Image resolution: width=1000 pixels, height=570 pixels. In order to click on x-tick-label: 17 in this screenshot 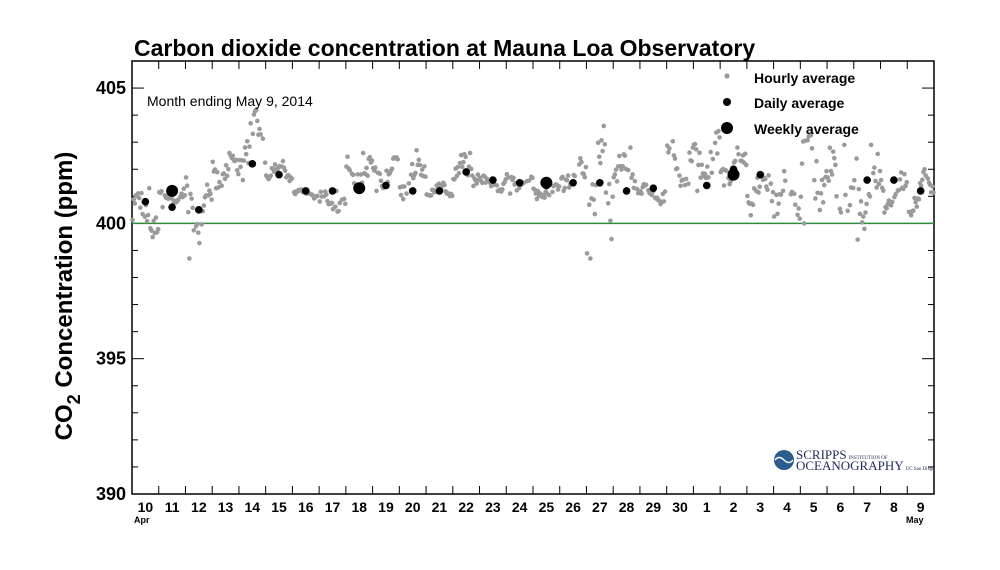, I will do `click(333, 507)`.